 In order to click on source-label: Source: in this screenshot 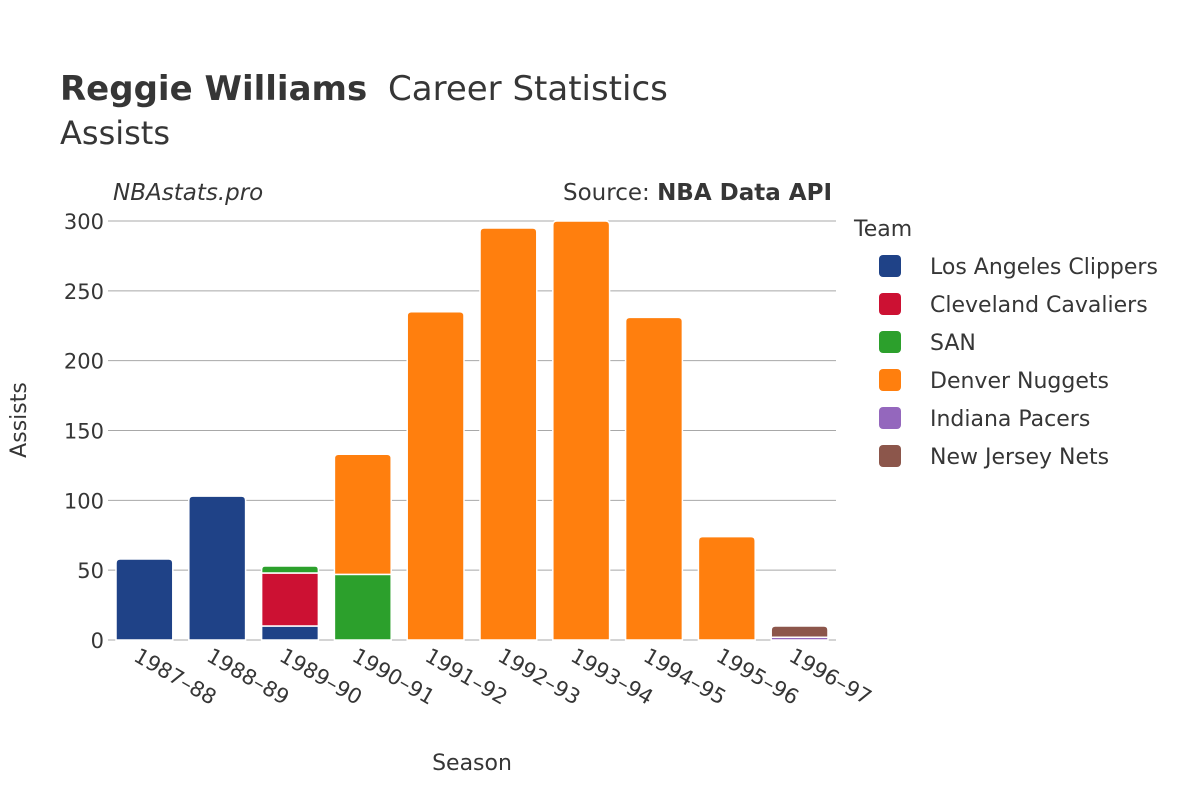, I will do `click(610, 193)`.